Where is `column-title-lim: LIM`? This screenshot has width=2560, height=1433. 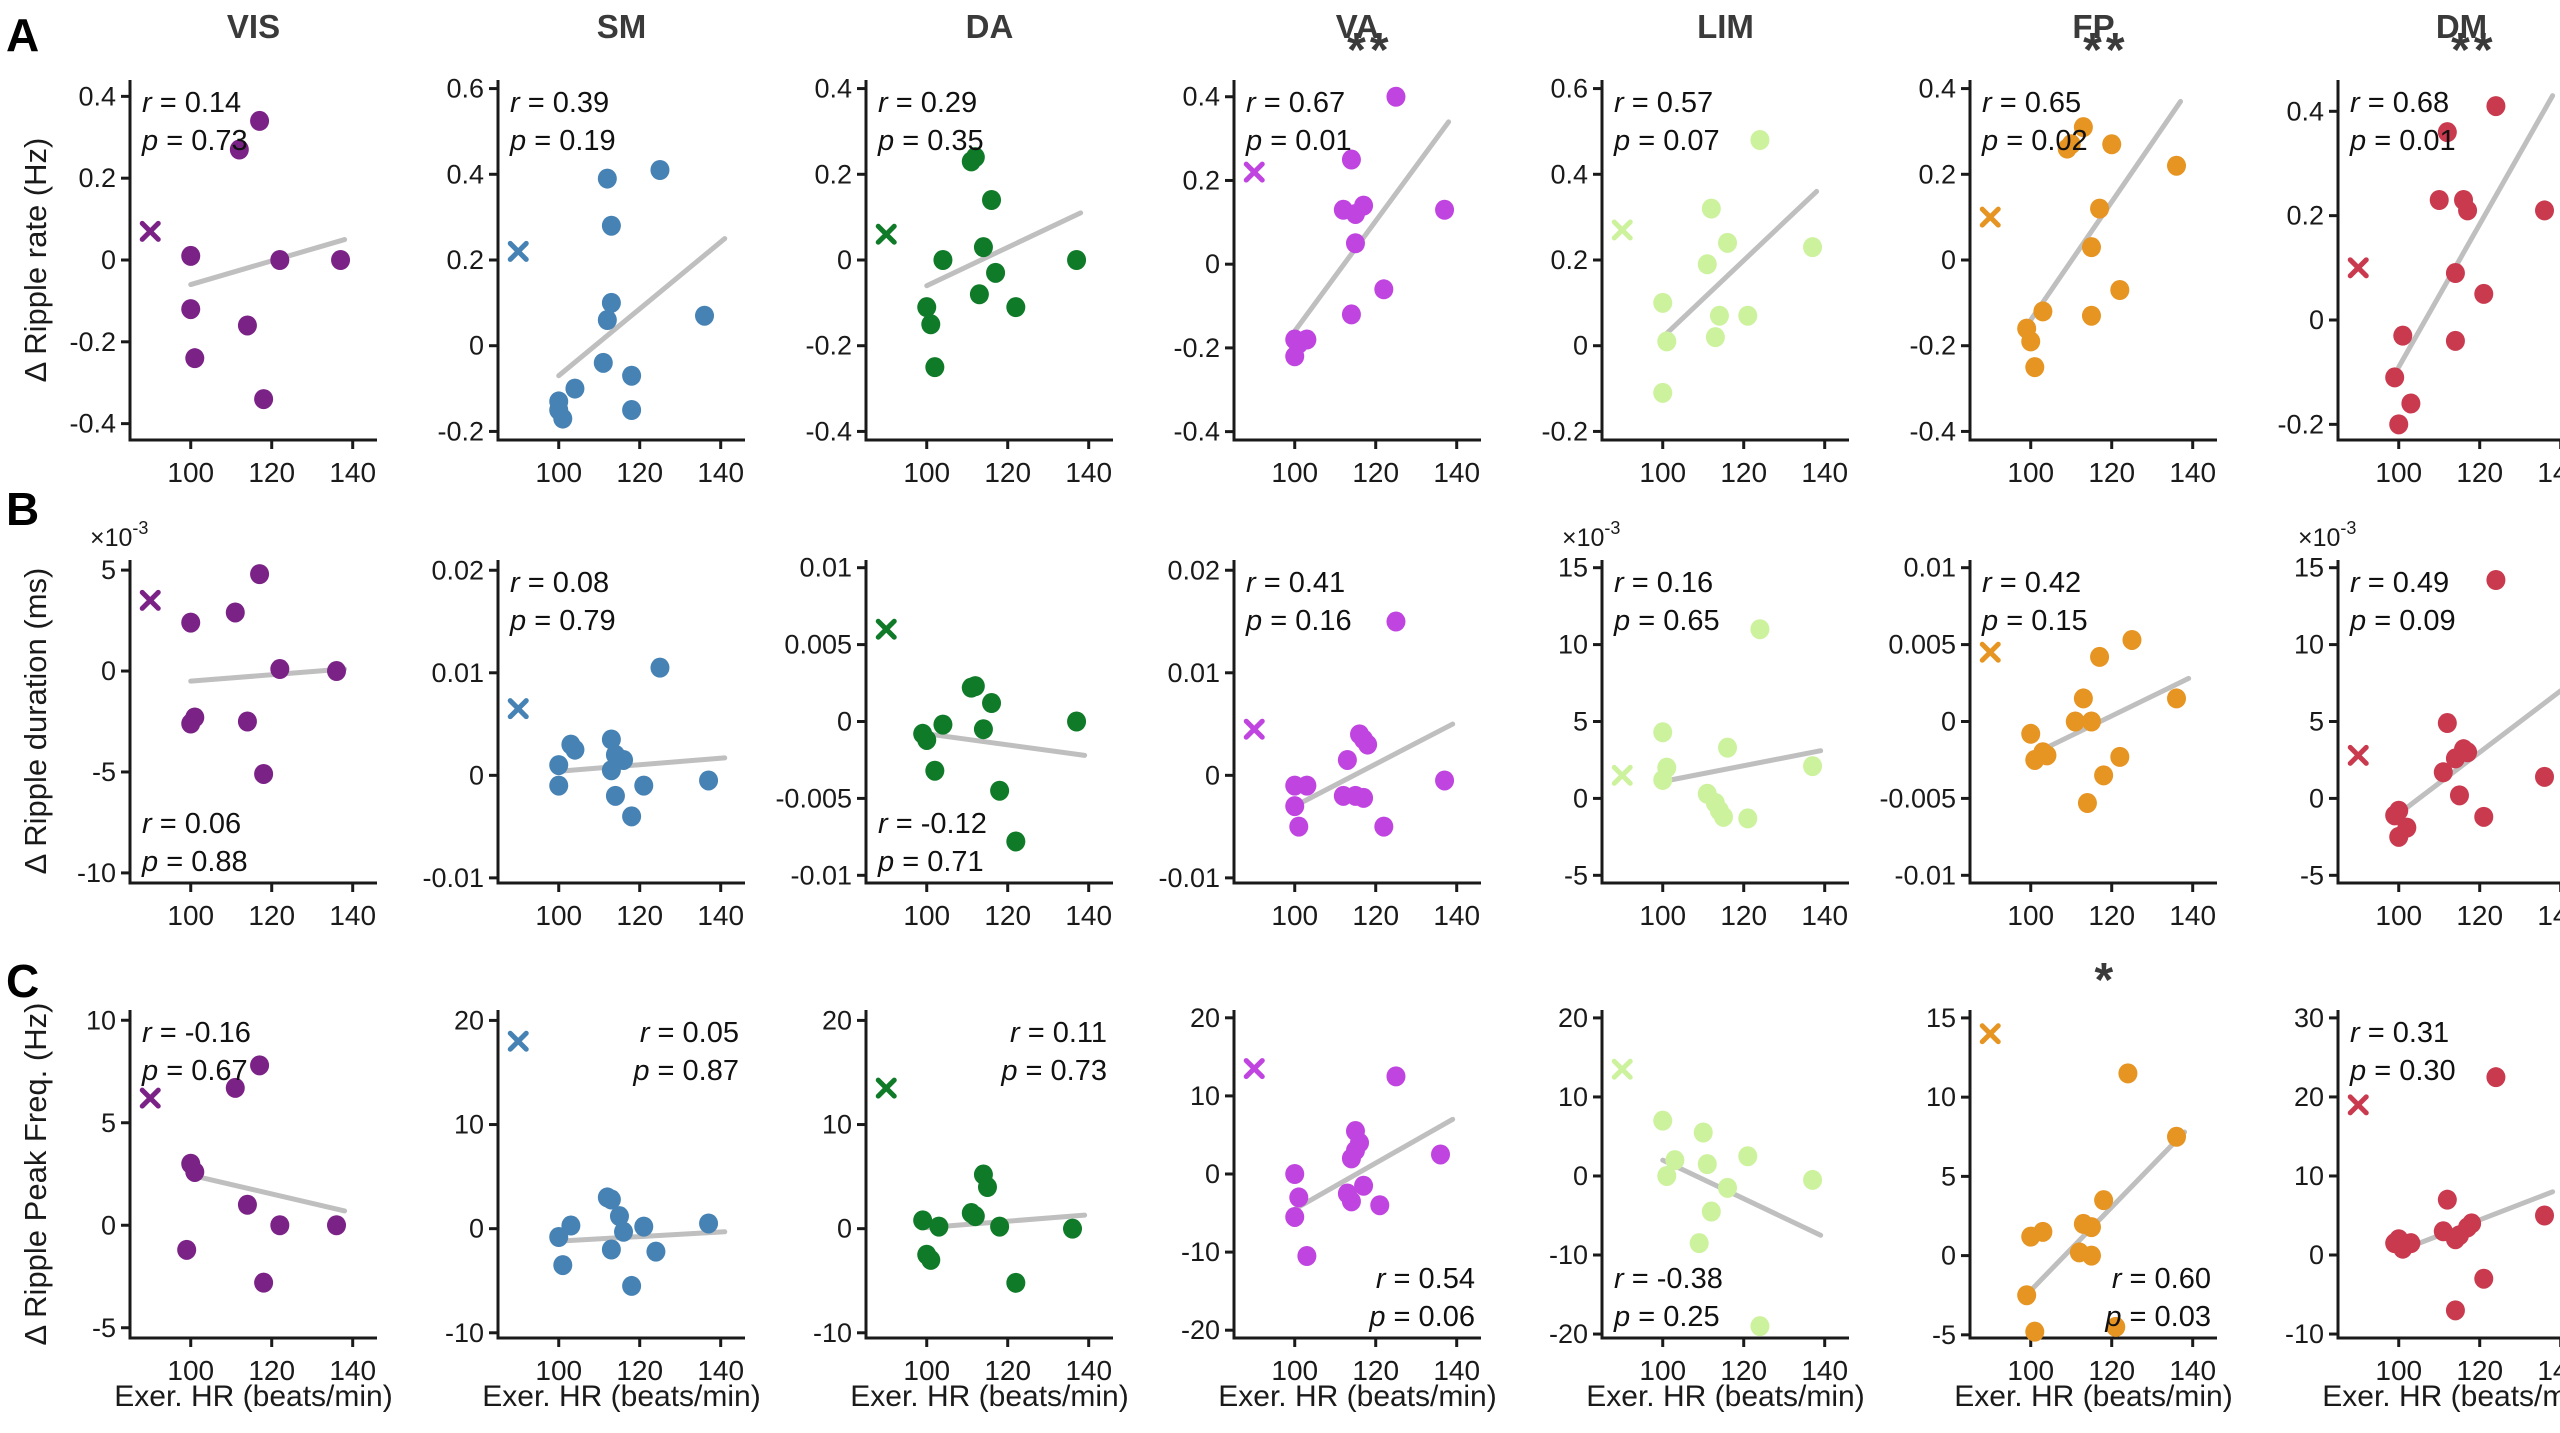
column-title-lim: LIM is located at coordinates (1725, 26).